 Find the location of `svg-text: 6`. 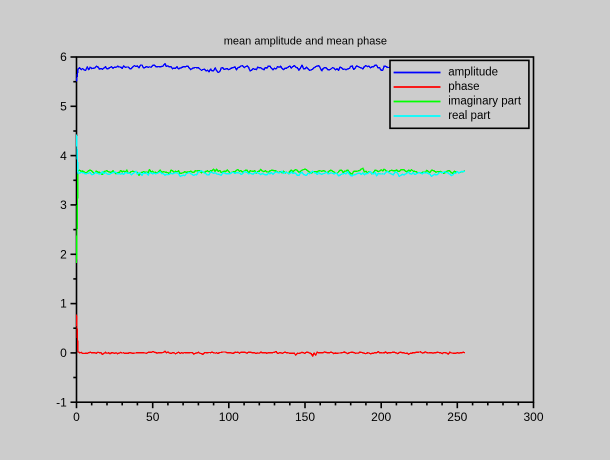

svg-text: 6 is located at coordinates (63, 57).